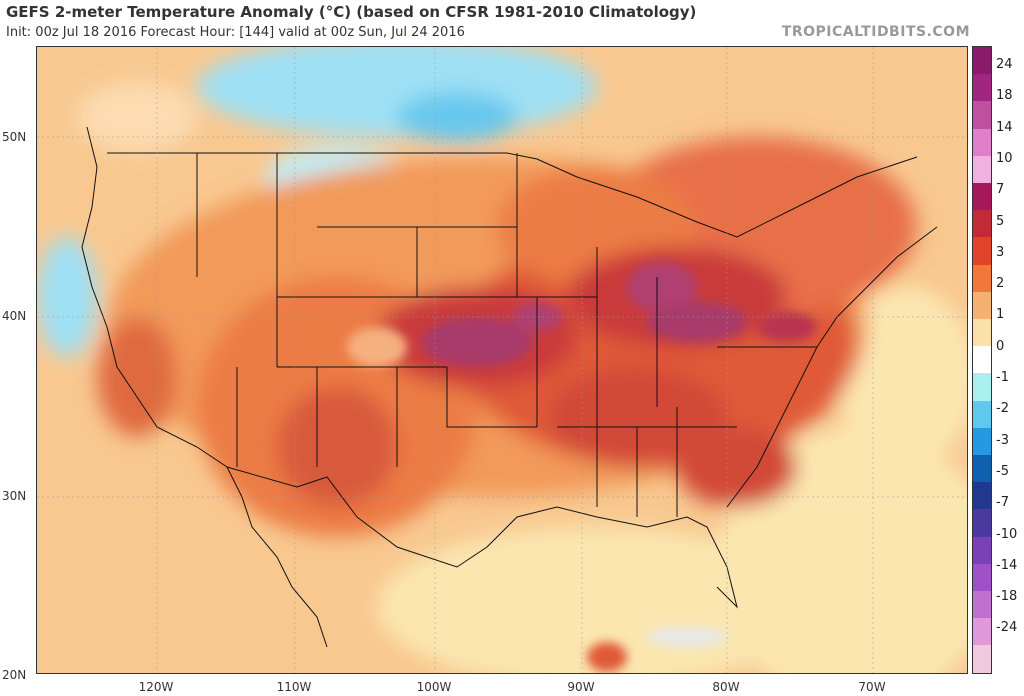  I want to click on colorbar-label: 14, so click(1004, 127).